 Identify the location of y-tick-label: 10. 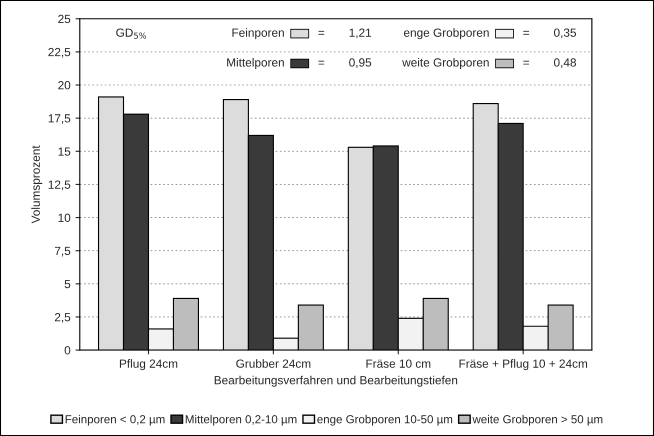
(64, 218).